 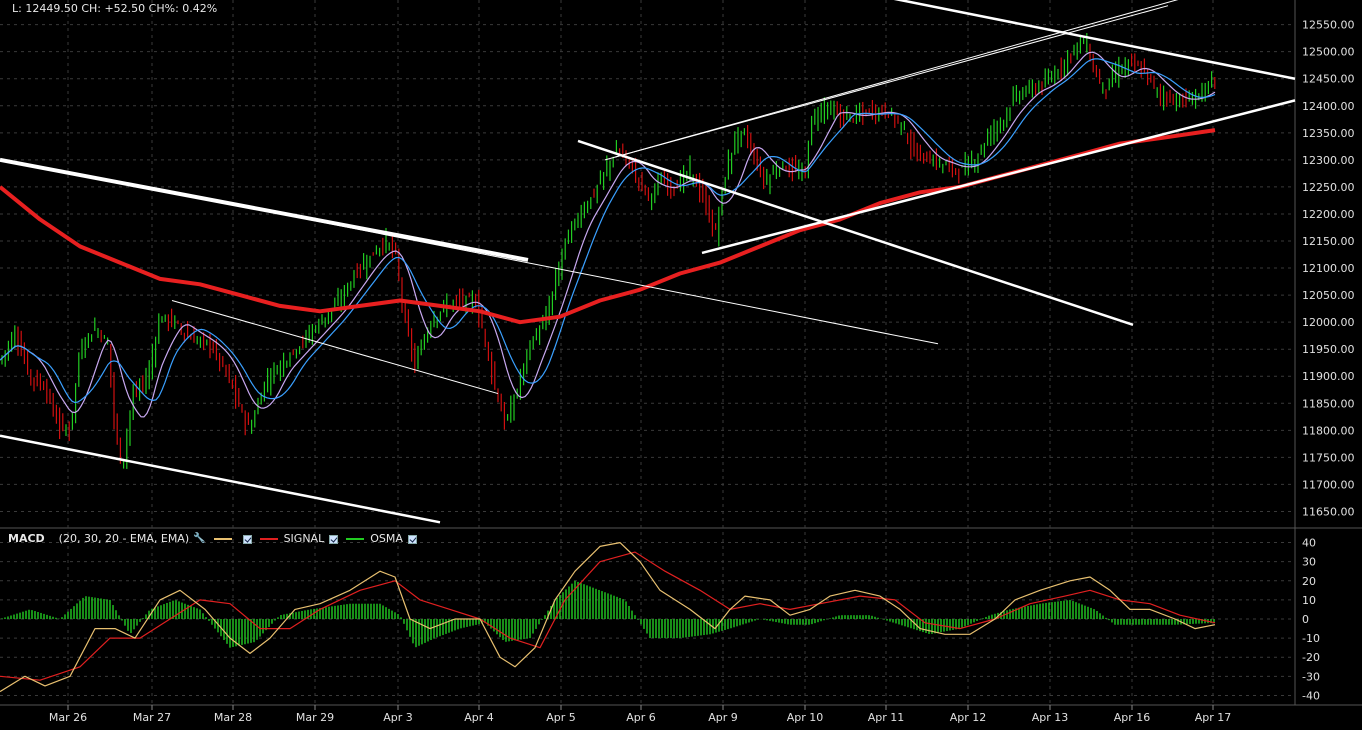 I want to click on macd-tick-label: -30, so click(x=1311, y=676).